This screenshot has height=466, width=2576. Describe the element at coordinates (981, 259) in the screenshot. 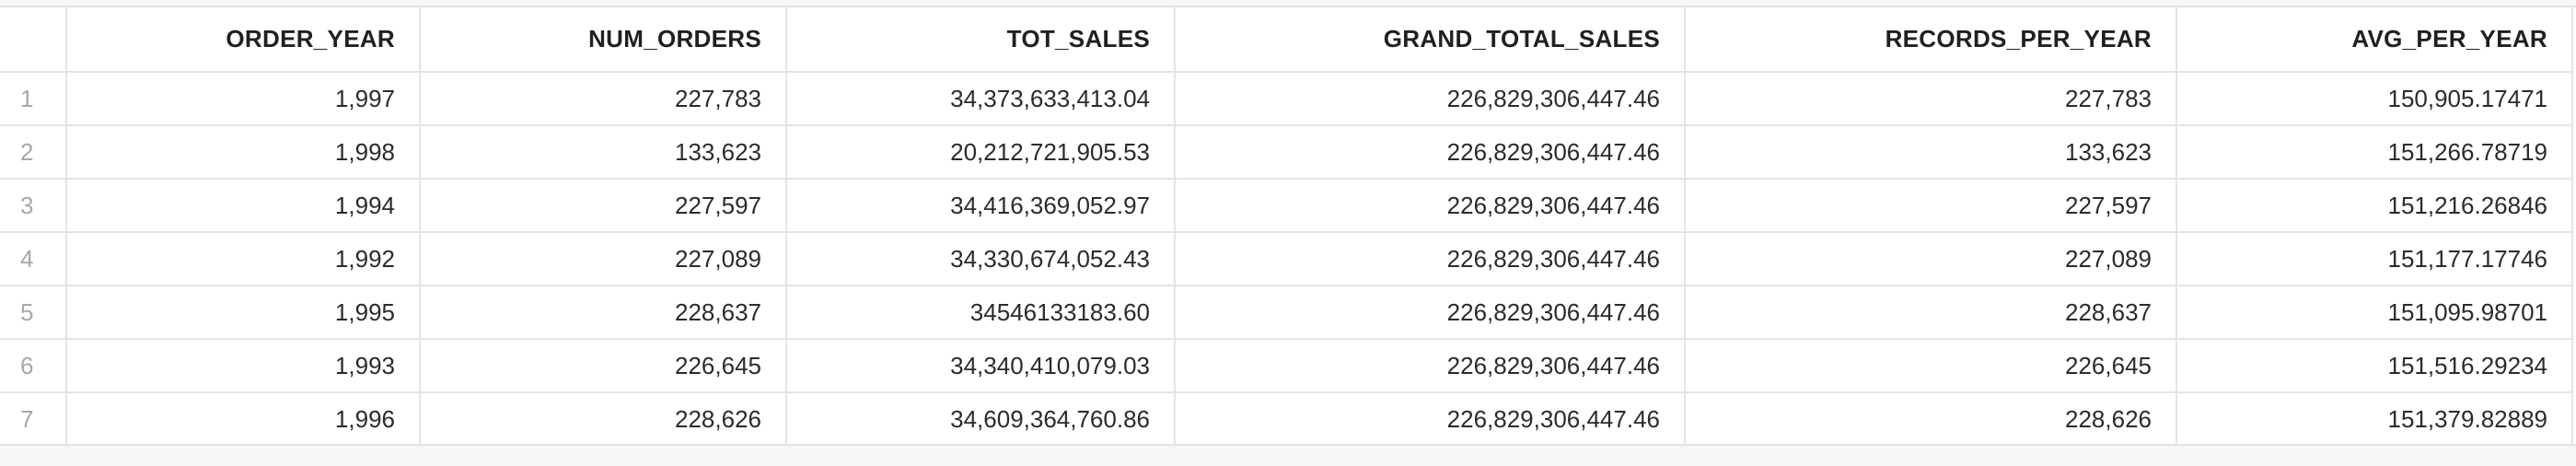

I see `cell-tot-sales: 34,330,674,052.43` at that location.